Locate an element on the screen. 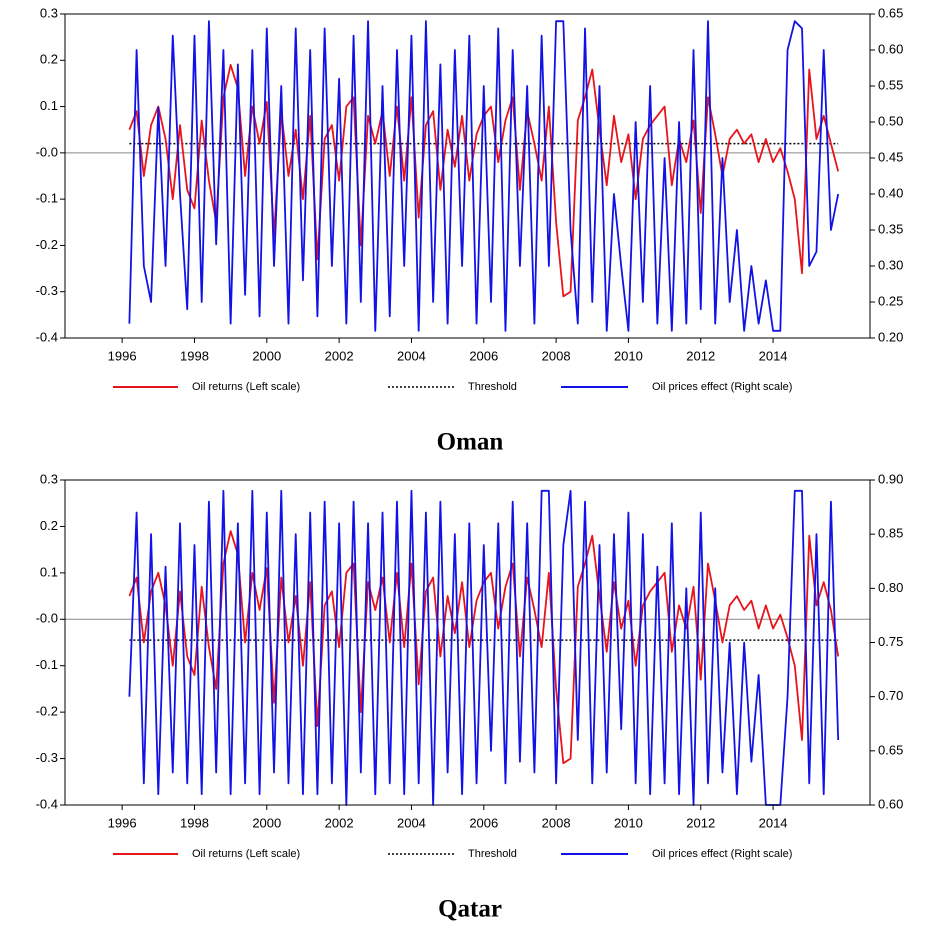  y2-tick-label: 0.80 is located at coordinates (890, 587).